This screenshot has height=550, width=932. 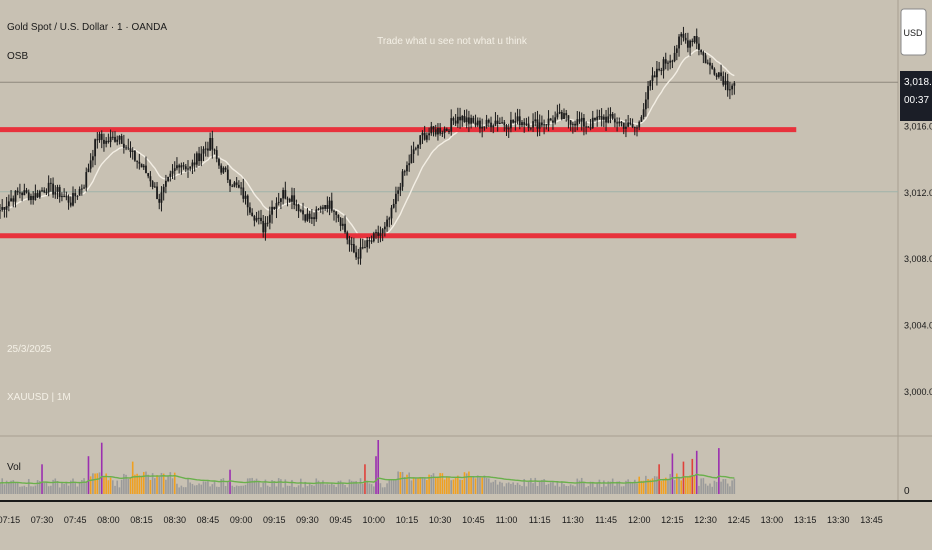 I want to click on bar-countdown: 00:37, so click(x=916, y=100).